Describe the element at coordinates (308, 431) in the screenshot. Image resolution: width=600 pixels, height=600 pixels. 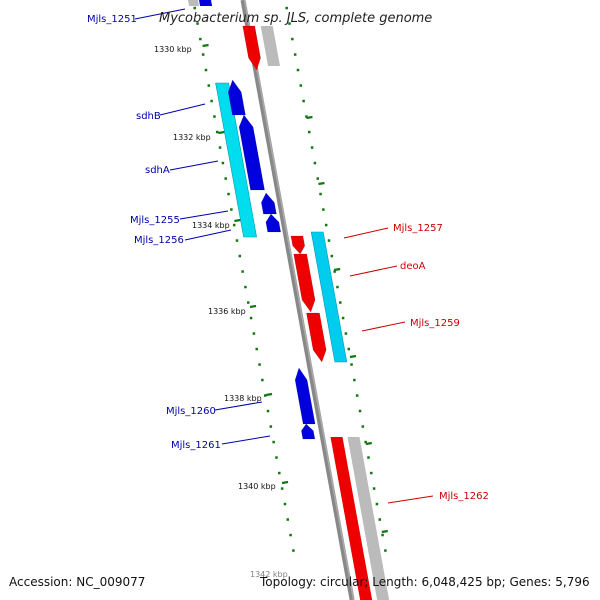
I see `gene-mjls-1261-arrow` at that location.